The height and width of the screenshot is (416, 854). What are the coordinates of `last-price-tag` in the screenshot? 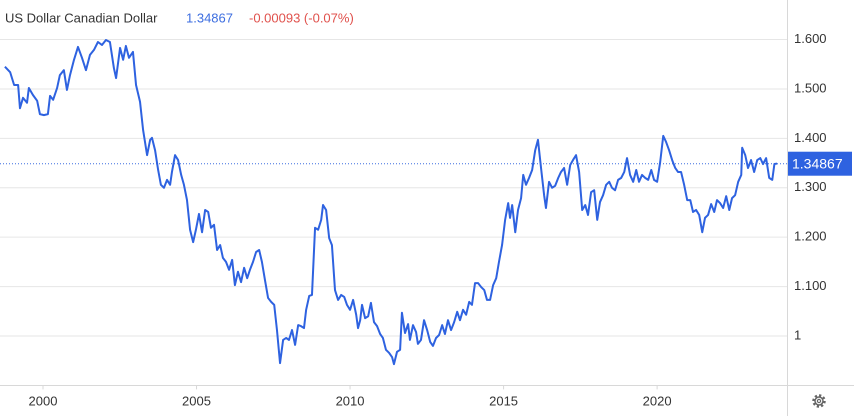 It's located at (820, 163).